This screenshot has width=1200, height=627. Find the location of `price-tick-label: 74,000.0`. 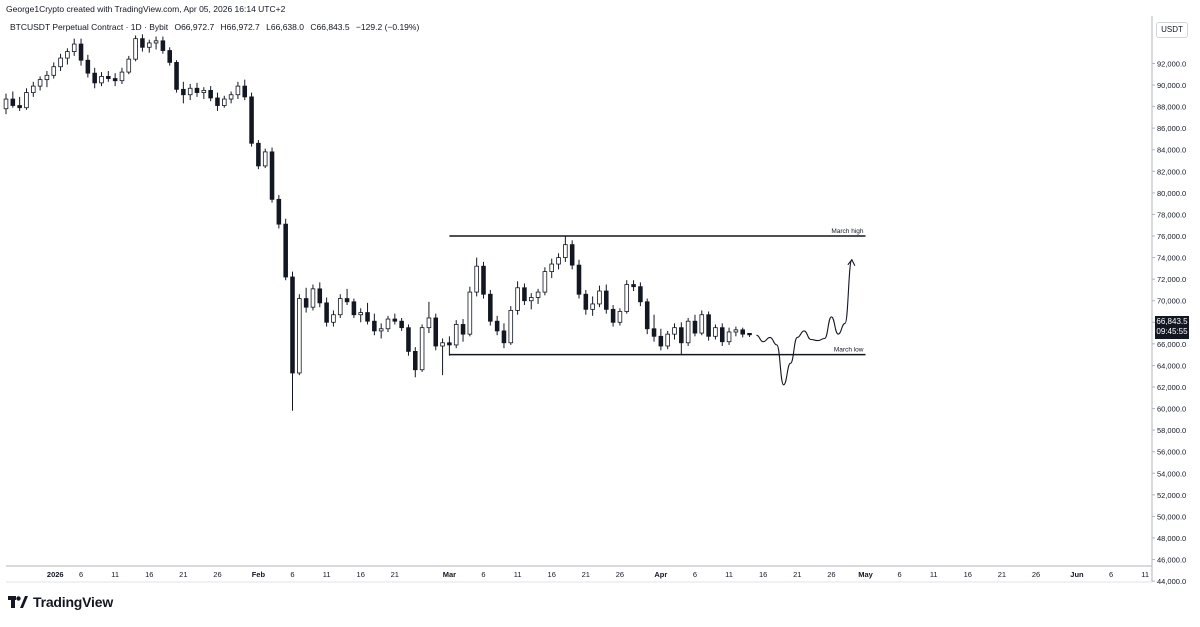

price-tick-label: 74,000.0 is located at coordinates (1171, 258).